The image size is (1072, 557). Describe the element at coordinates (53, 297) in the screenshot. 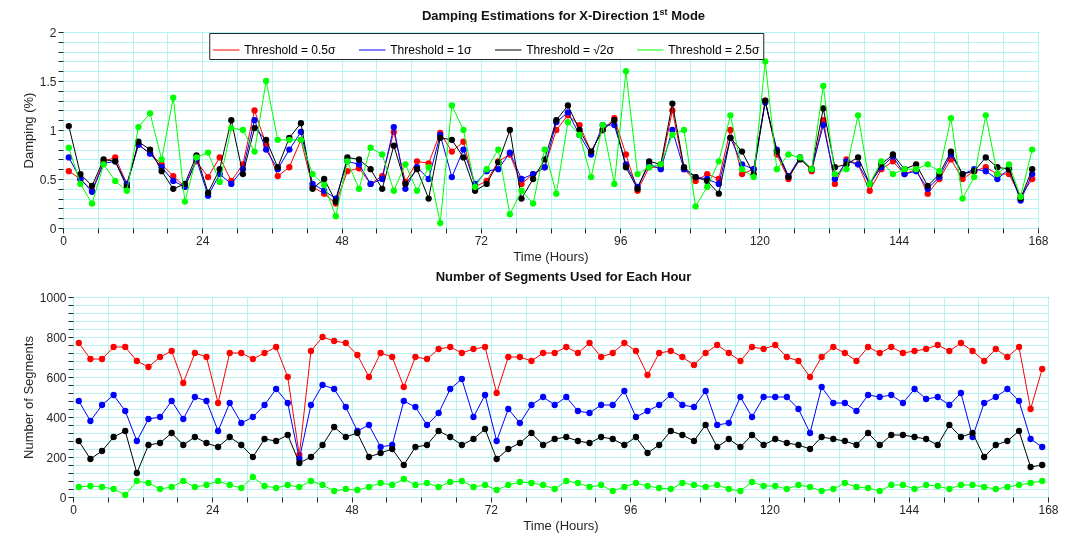

I see `y-tick-label: 1000` at that location.